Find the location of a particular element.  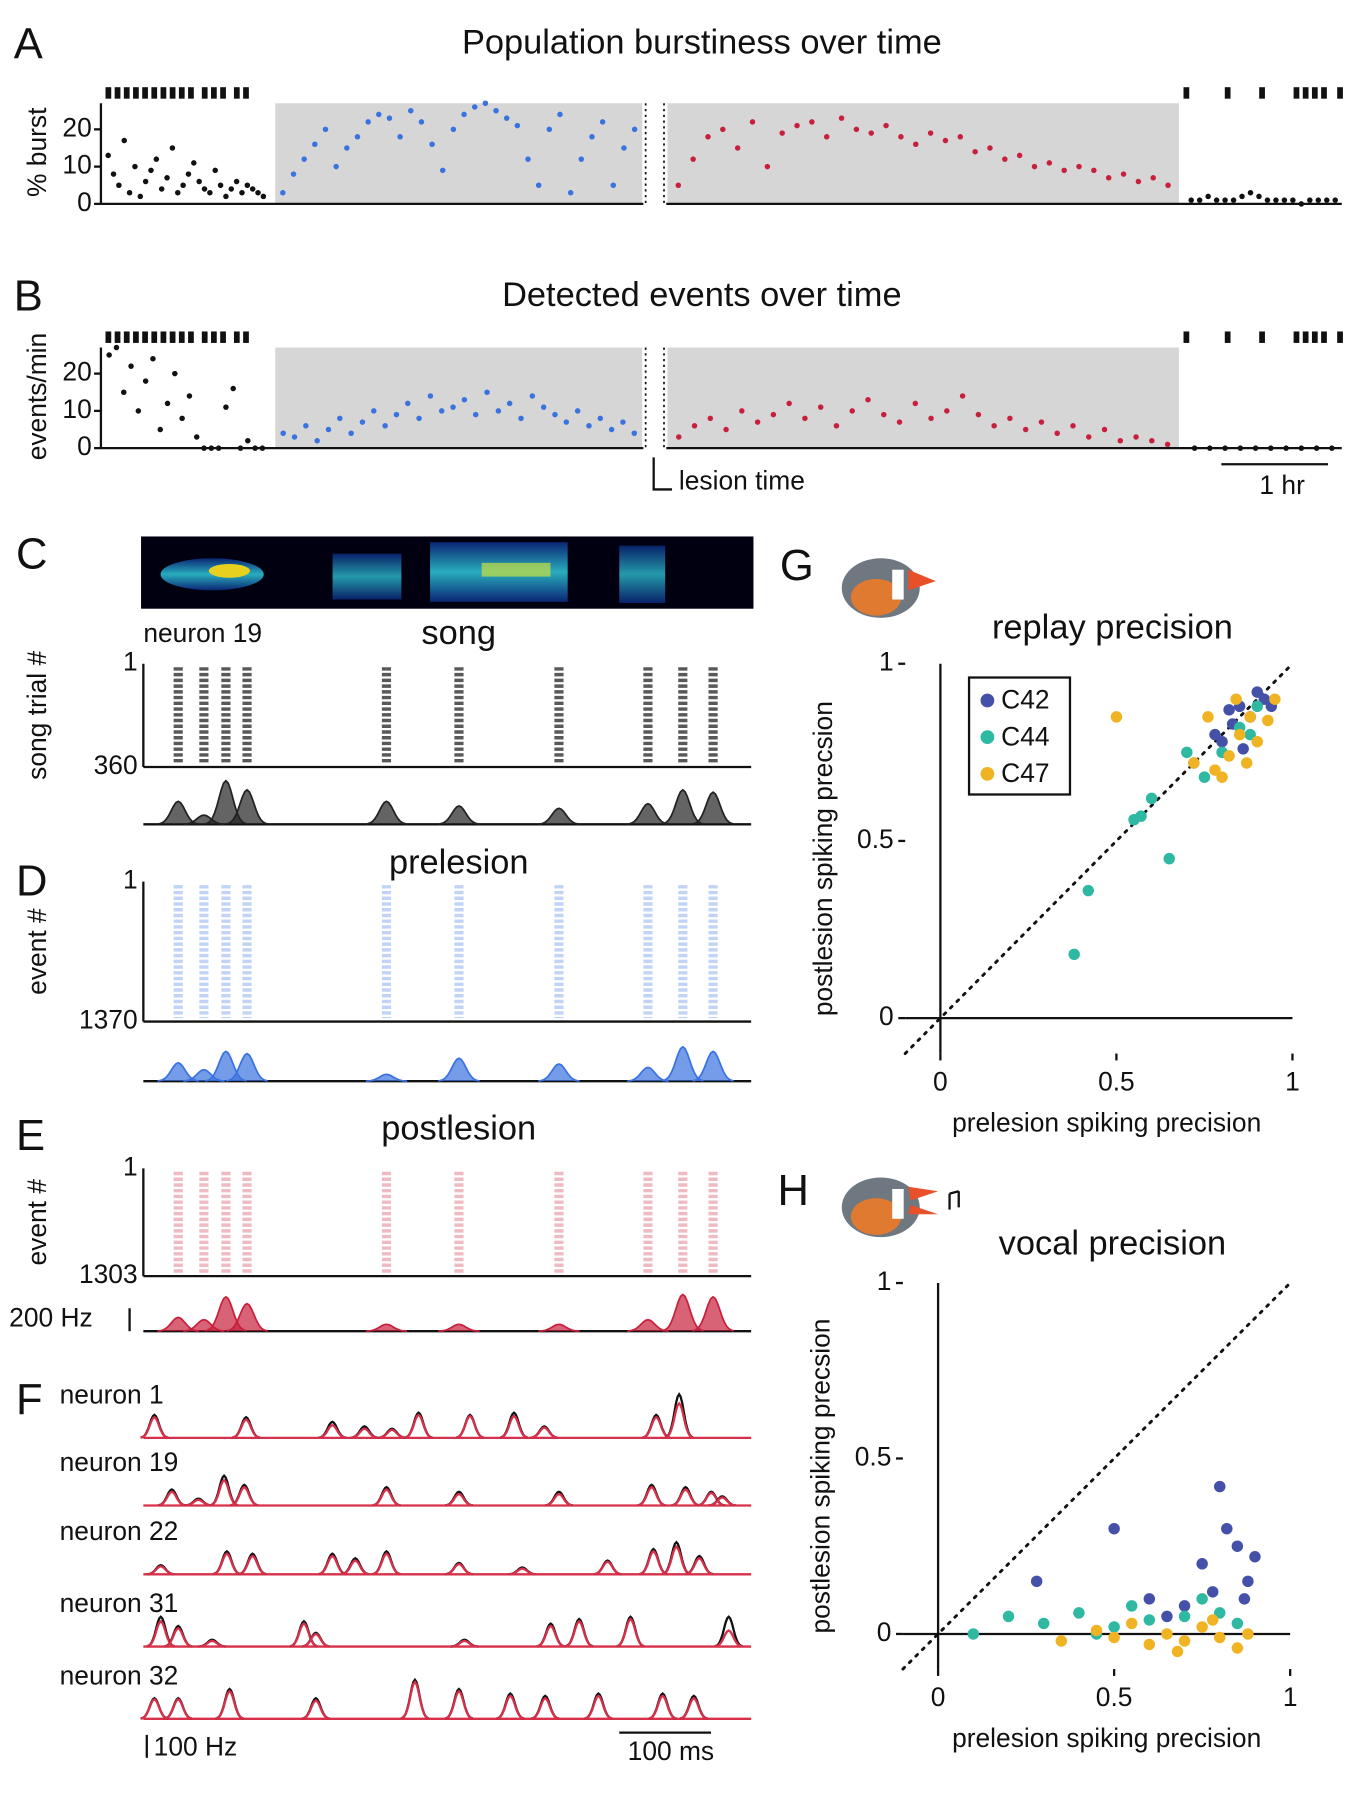

panel-title: postlesion is located at coordinates (458, 1129).